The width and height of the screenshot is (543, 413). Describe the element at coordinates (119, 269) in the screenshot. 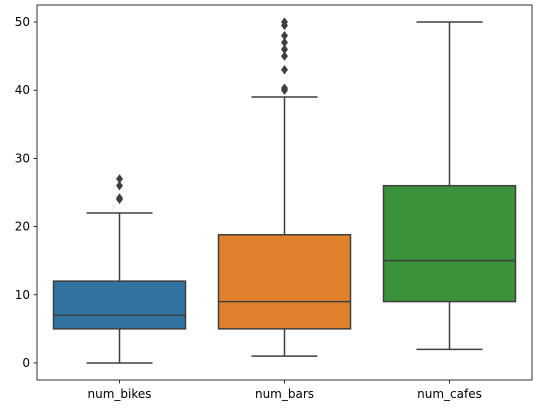

I see `box-num_bikes` at that location.